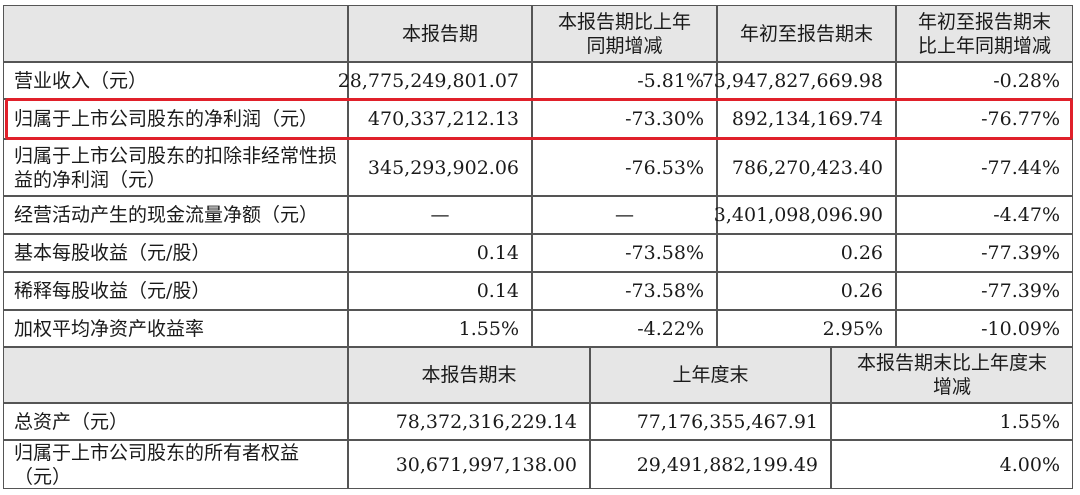 This screenshot has width=1080, height=495. Describe the element at coordinates (469, 375) in the screenshot. I see `col-header-period-end: 本报告期末` at that location.